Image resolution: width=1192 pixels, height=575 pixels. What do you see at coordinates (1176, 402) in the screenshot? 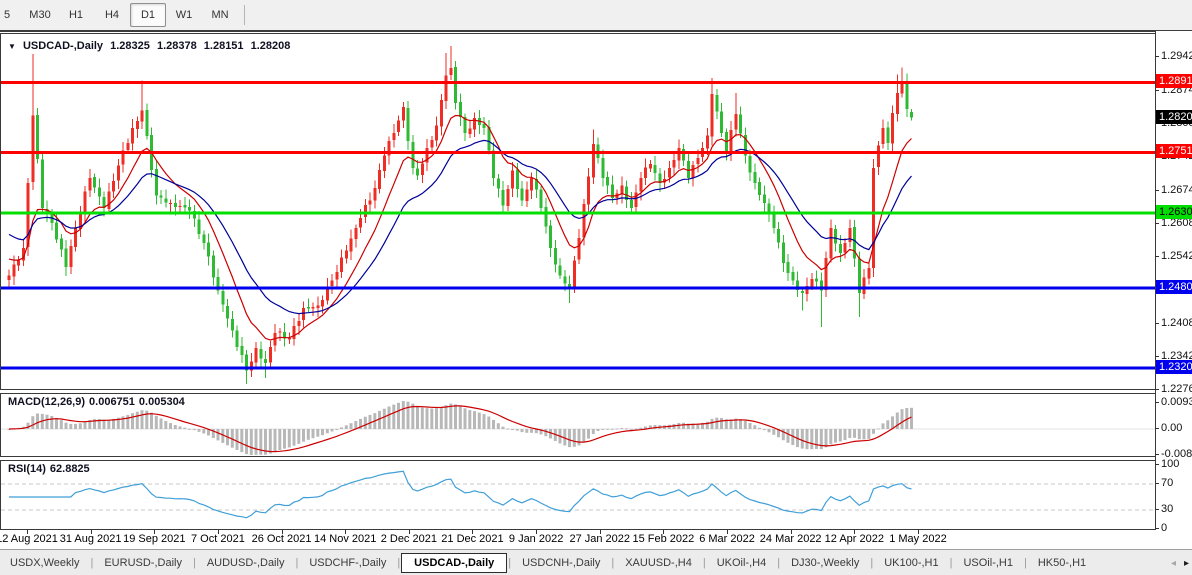
I see `macd-axis-tick-label: 0.009345` at bounding box center [1176, 402].